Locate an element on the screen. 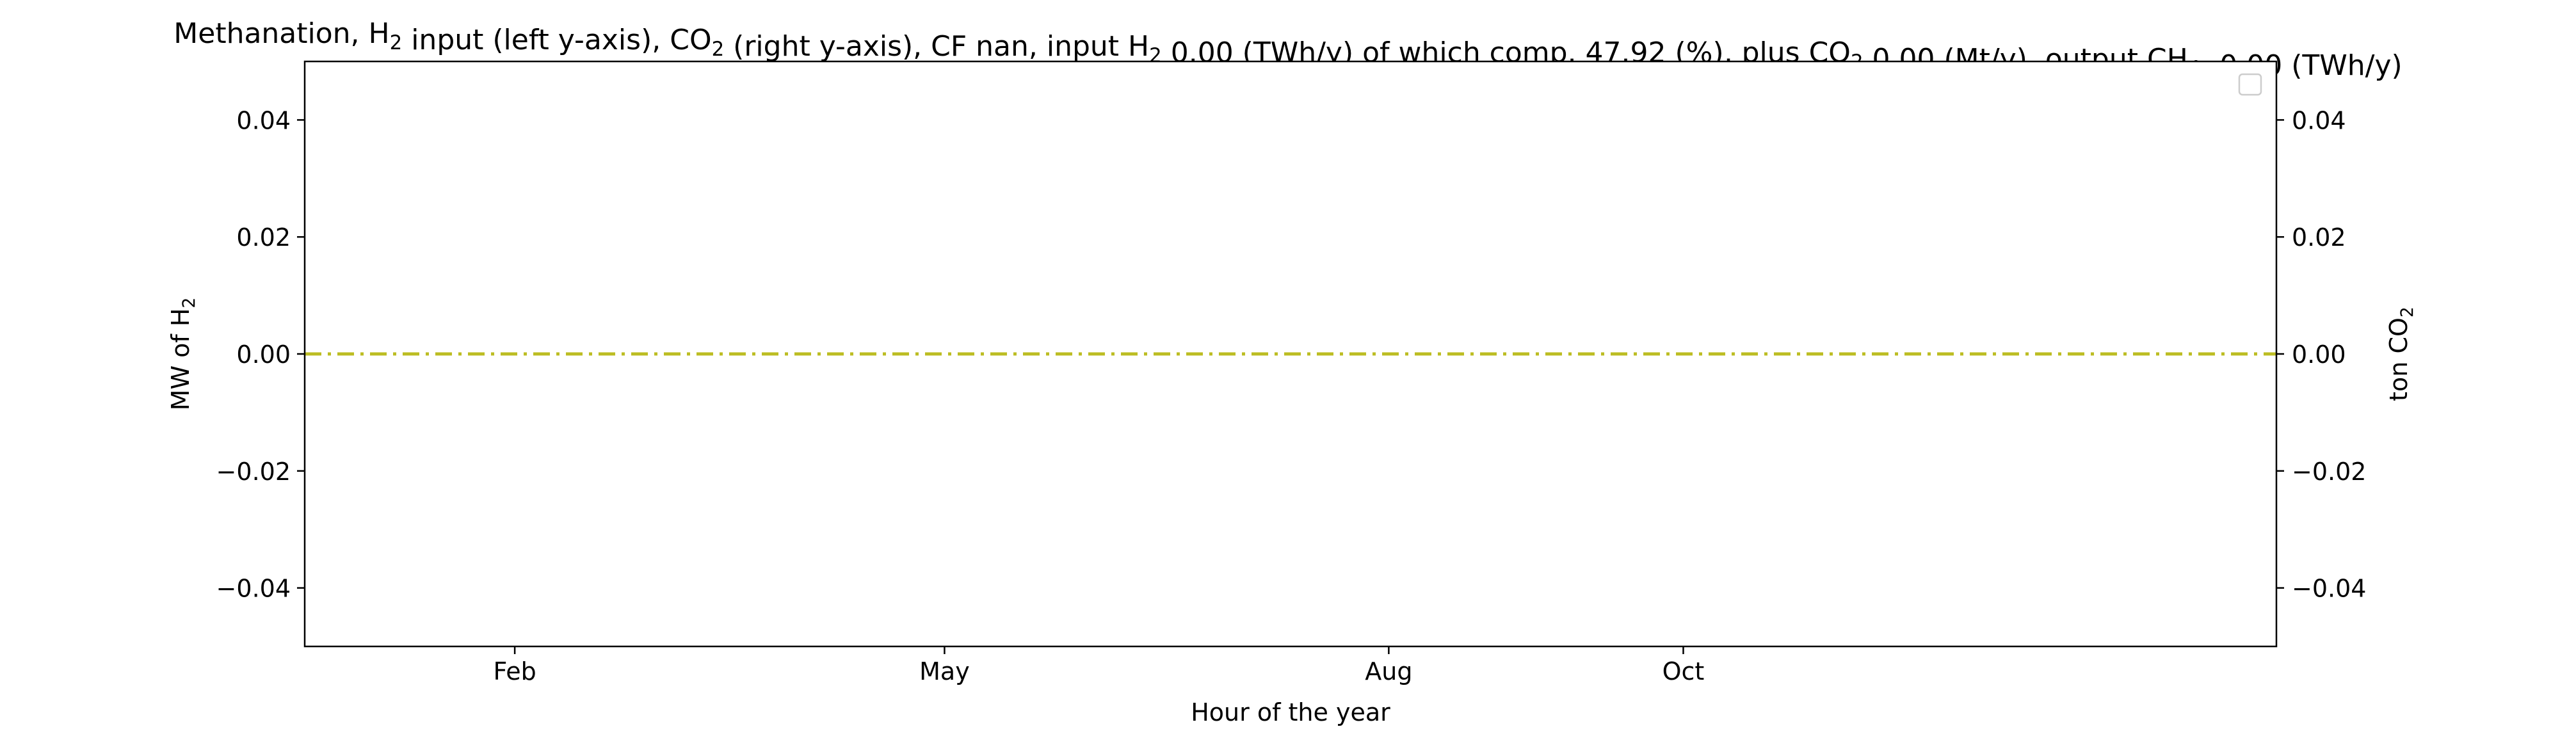 The height and width of the screenshot is (745, 2576). right-y-tick-label: 0.04 is located at coordinates (2319, 120).